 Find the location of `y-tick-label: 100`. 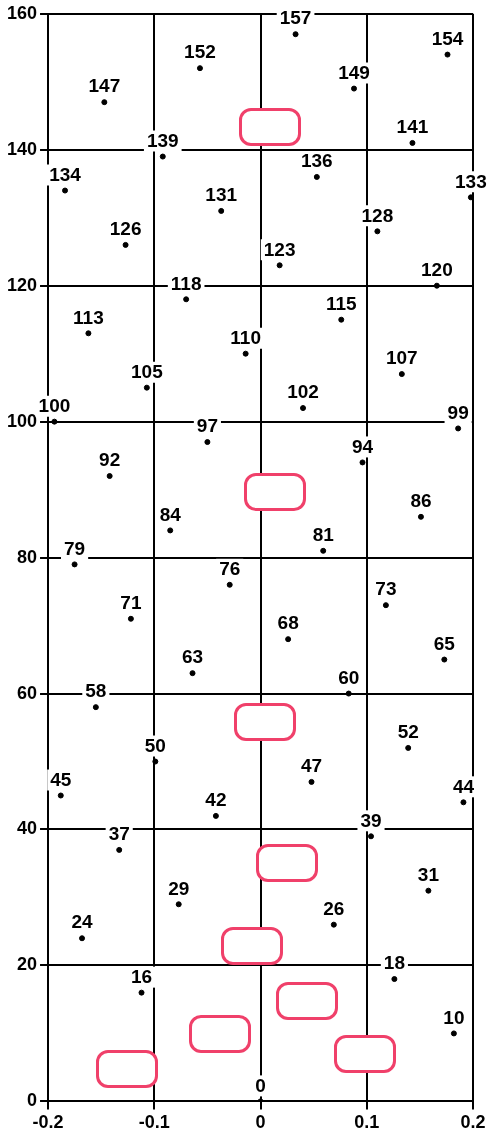

y-tick-label: 100 is located at coordinates (22, 420).